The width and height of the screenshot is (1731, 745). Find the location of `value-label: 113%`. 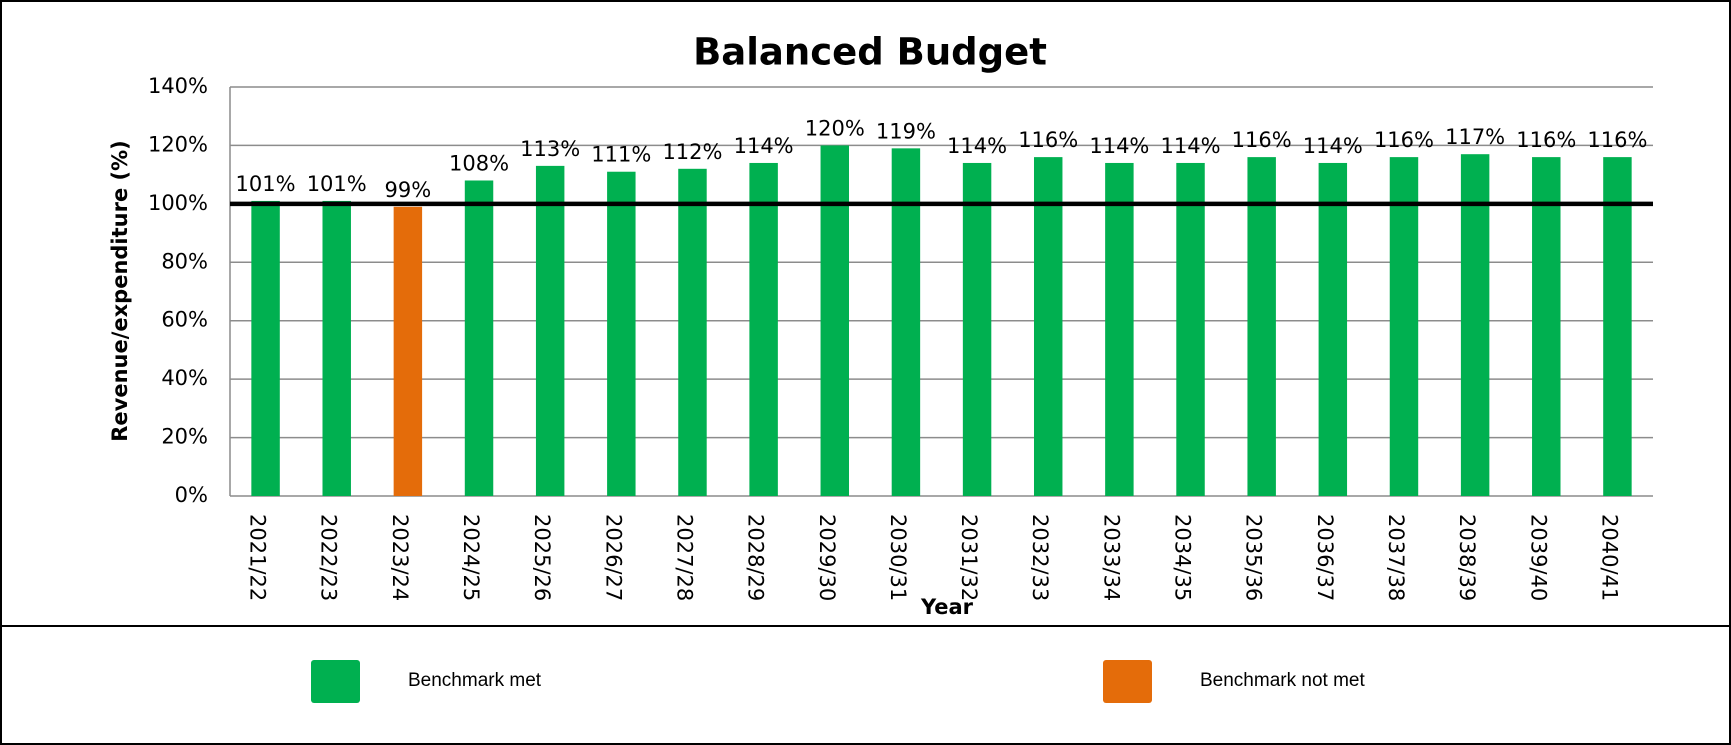

value-label: 113% is located at coordinates (550, 149).